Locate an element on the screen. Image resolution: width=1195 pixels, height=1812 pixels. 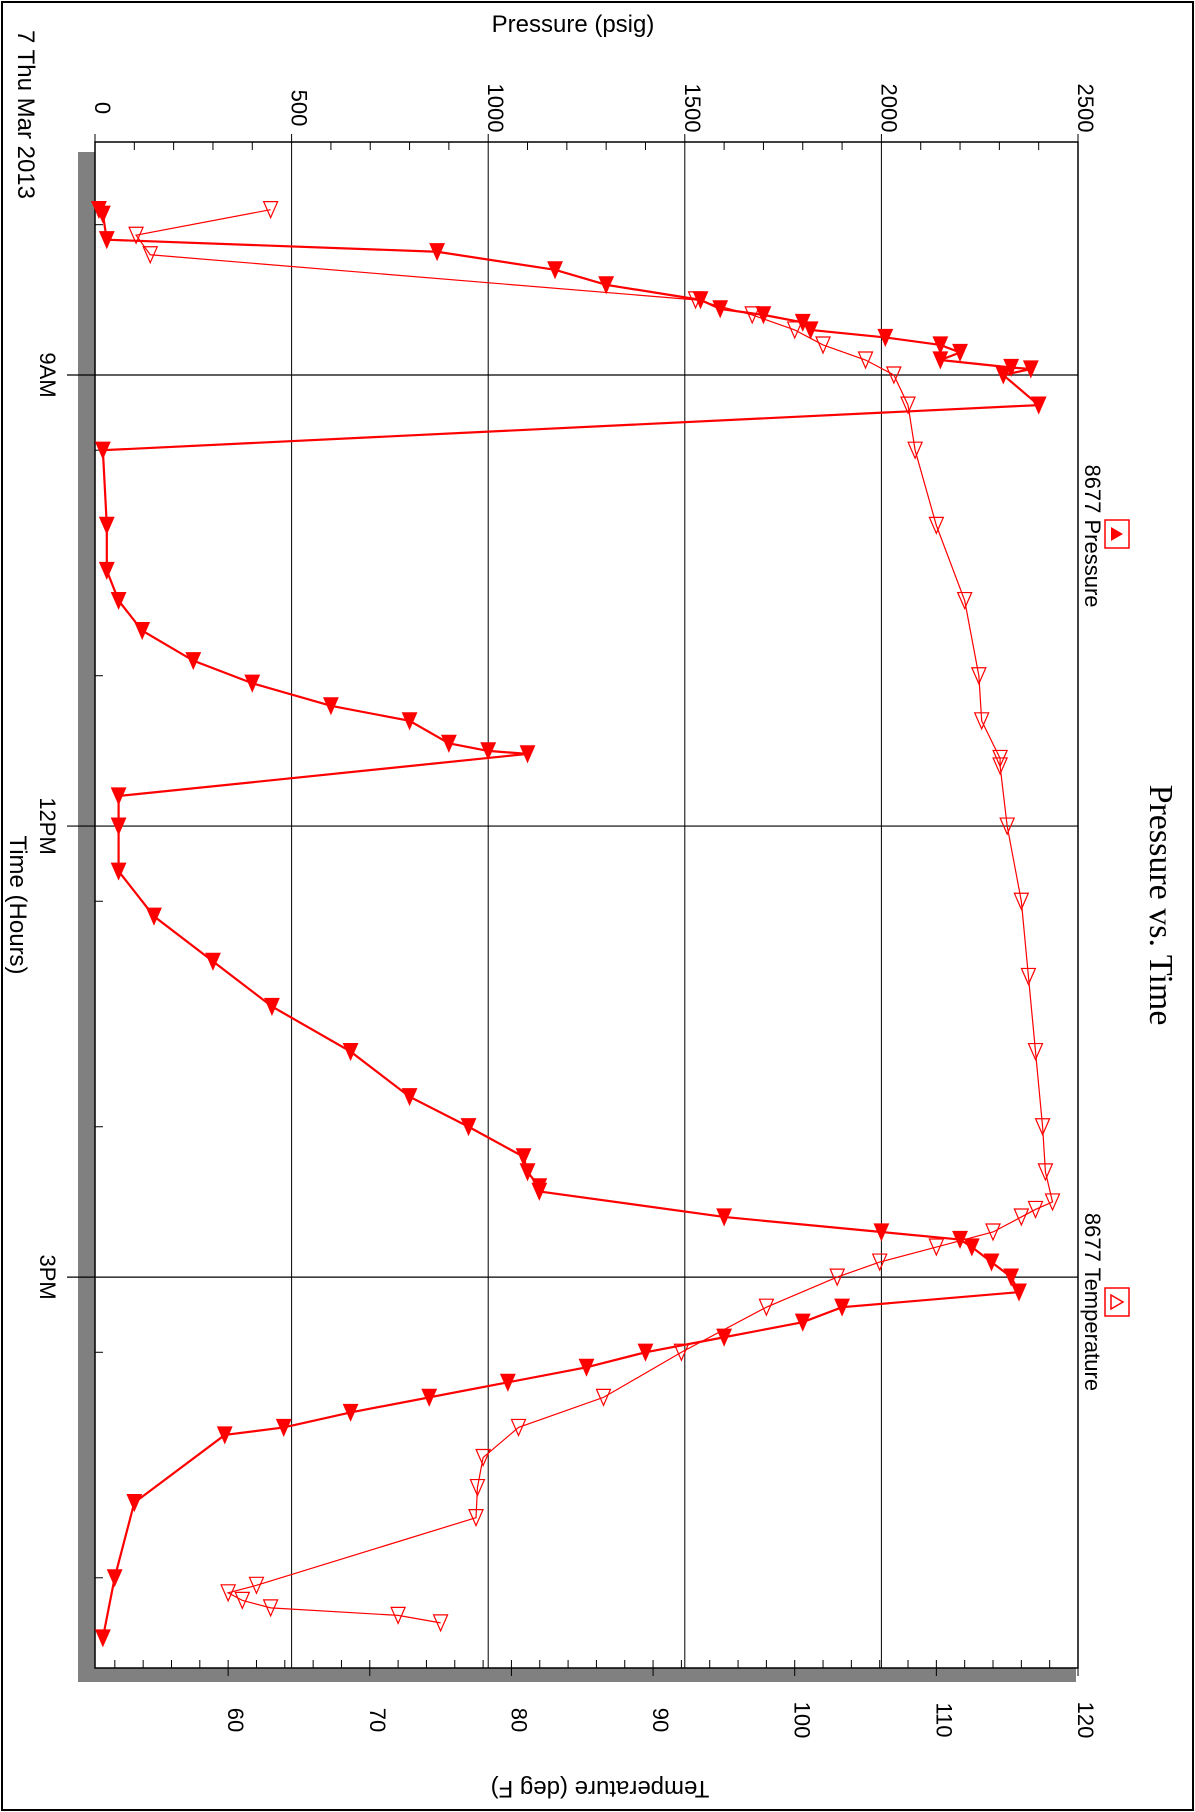
pressure-tick-label: 500 is located at coordinates (299, 108).